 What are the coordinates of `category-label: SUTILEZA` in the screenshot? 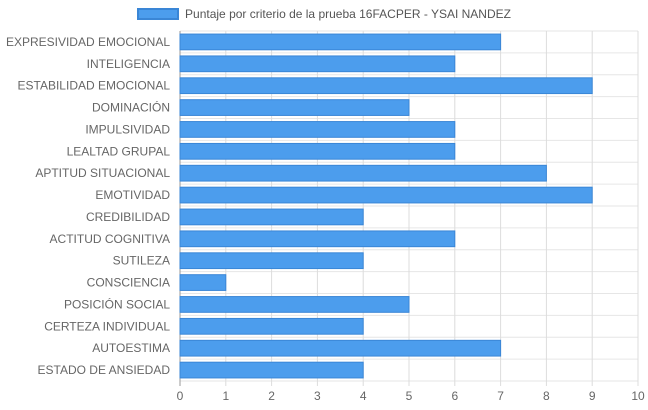 It's located at (141, 261).